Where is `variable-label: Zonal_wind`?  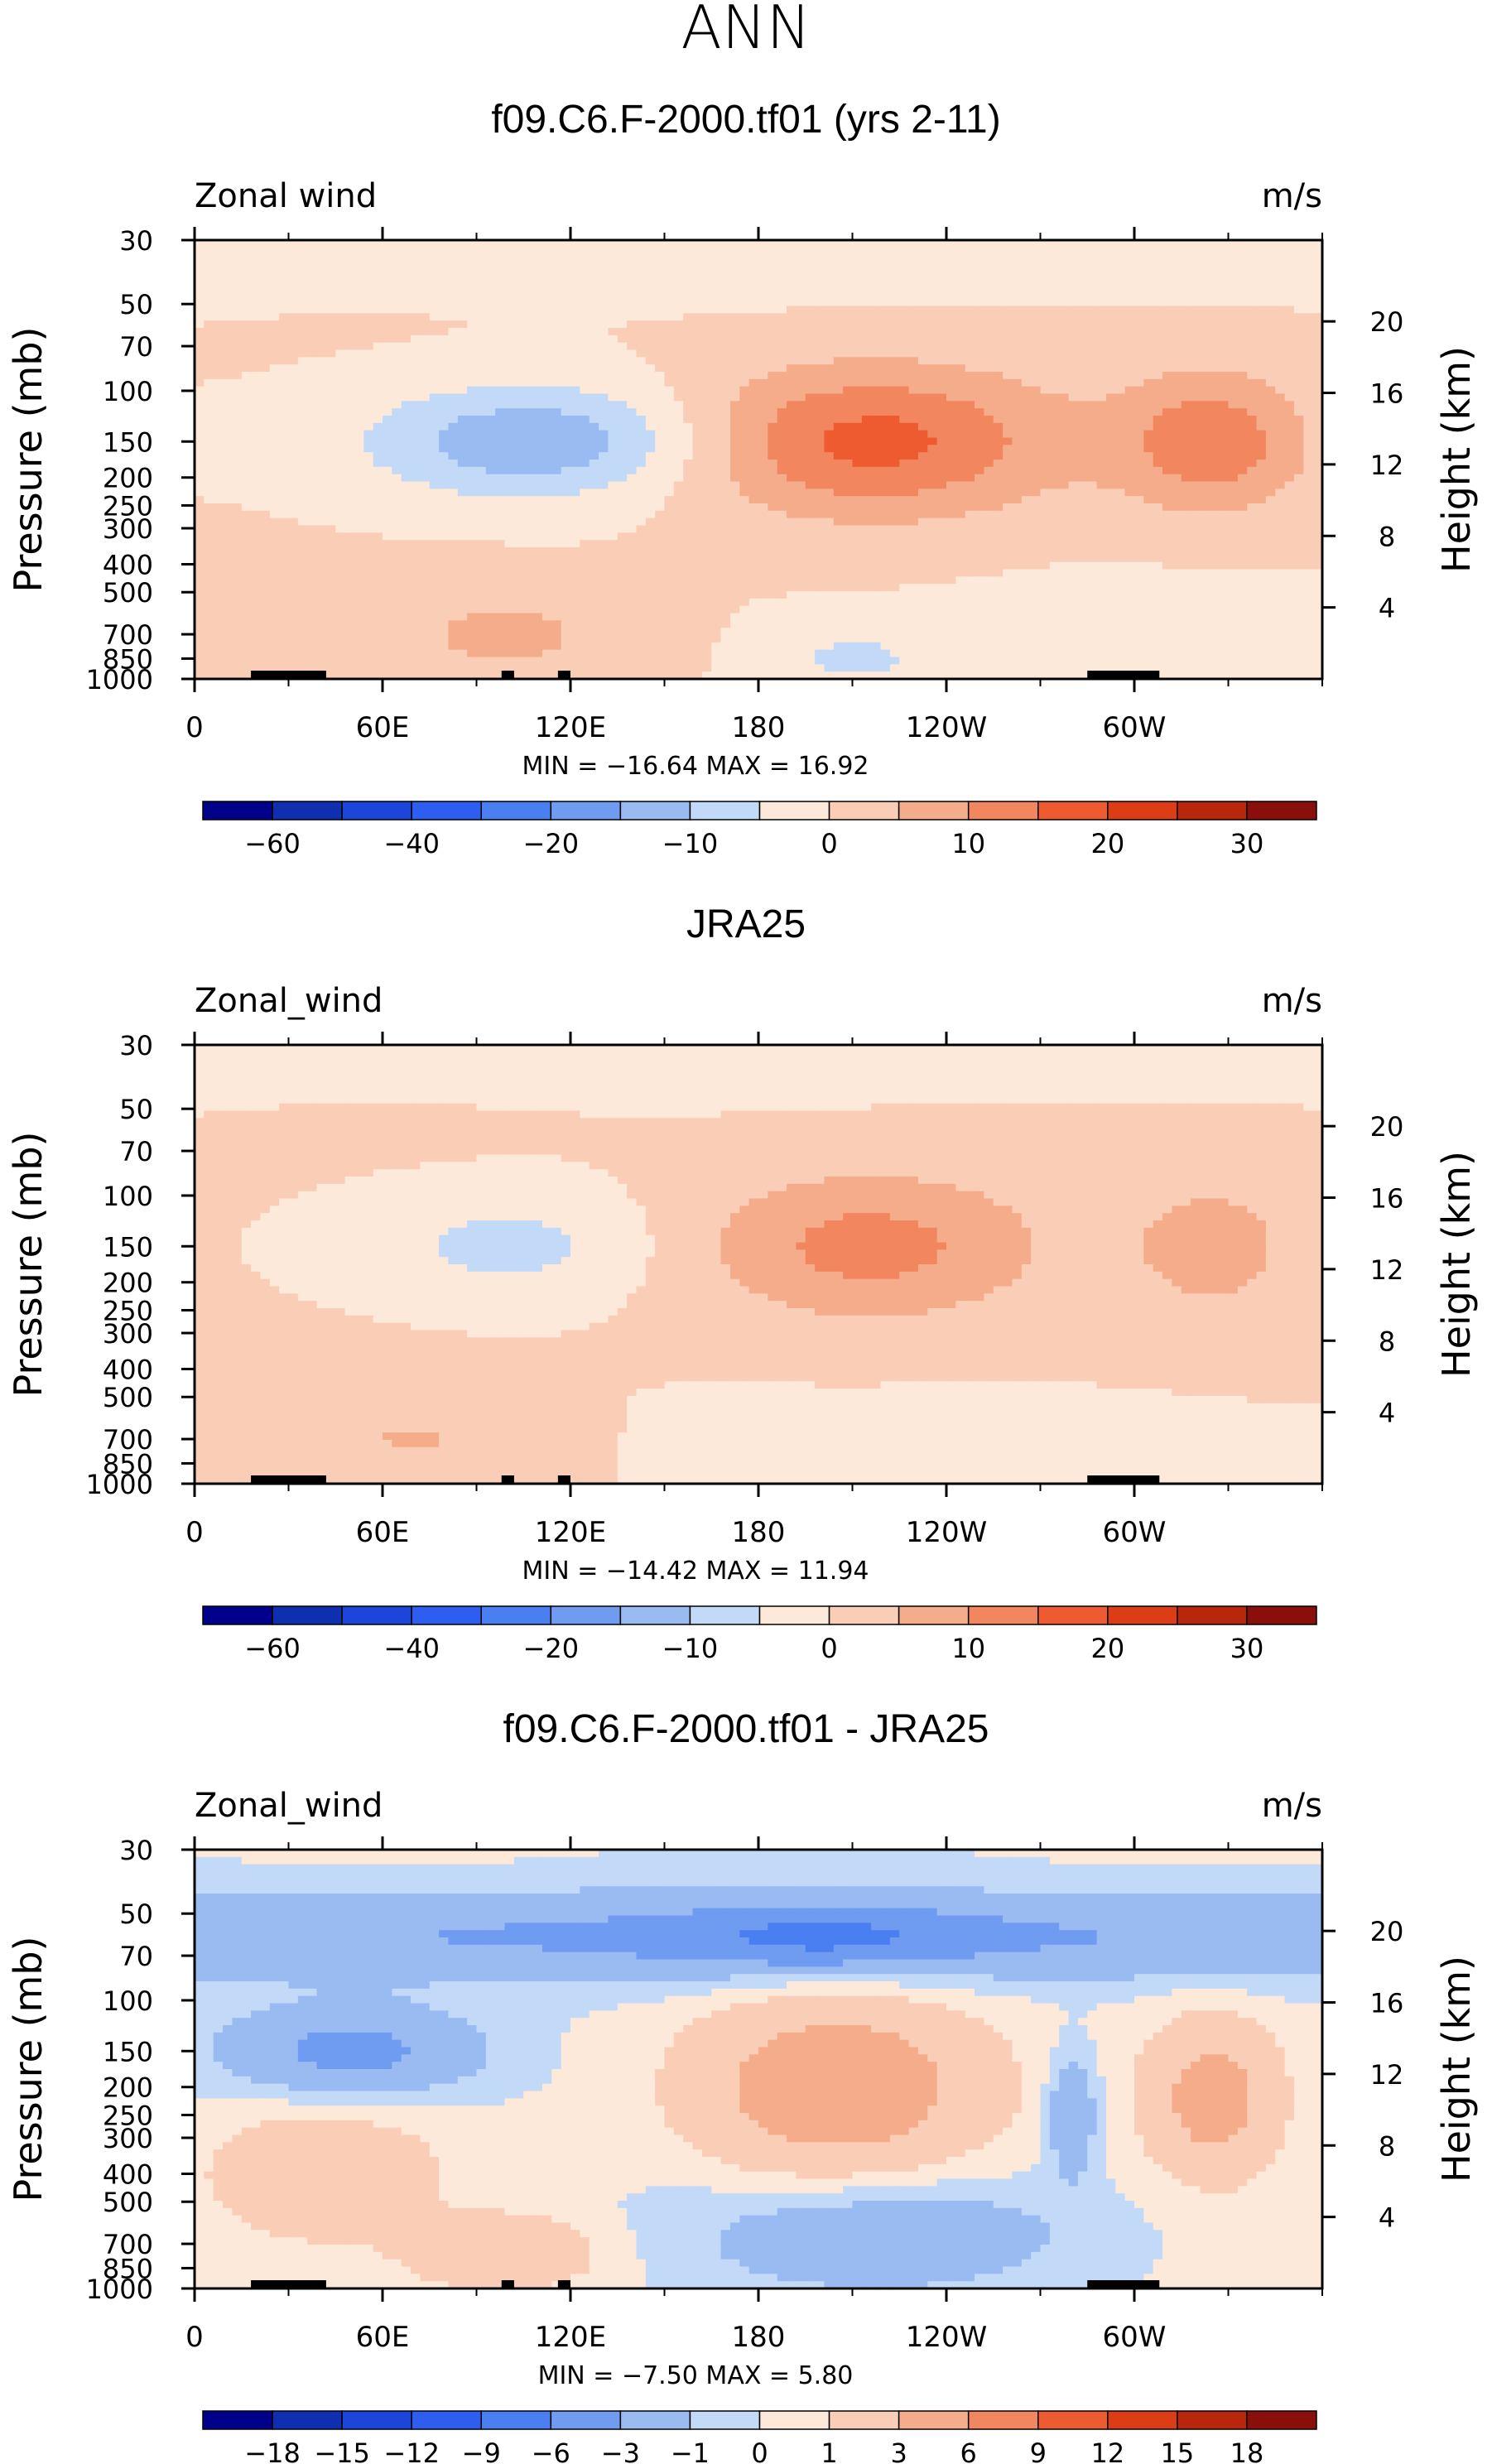 variable-label: Zonal_wind is located at coordinates (289, 1001).